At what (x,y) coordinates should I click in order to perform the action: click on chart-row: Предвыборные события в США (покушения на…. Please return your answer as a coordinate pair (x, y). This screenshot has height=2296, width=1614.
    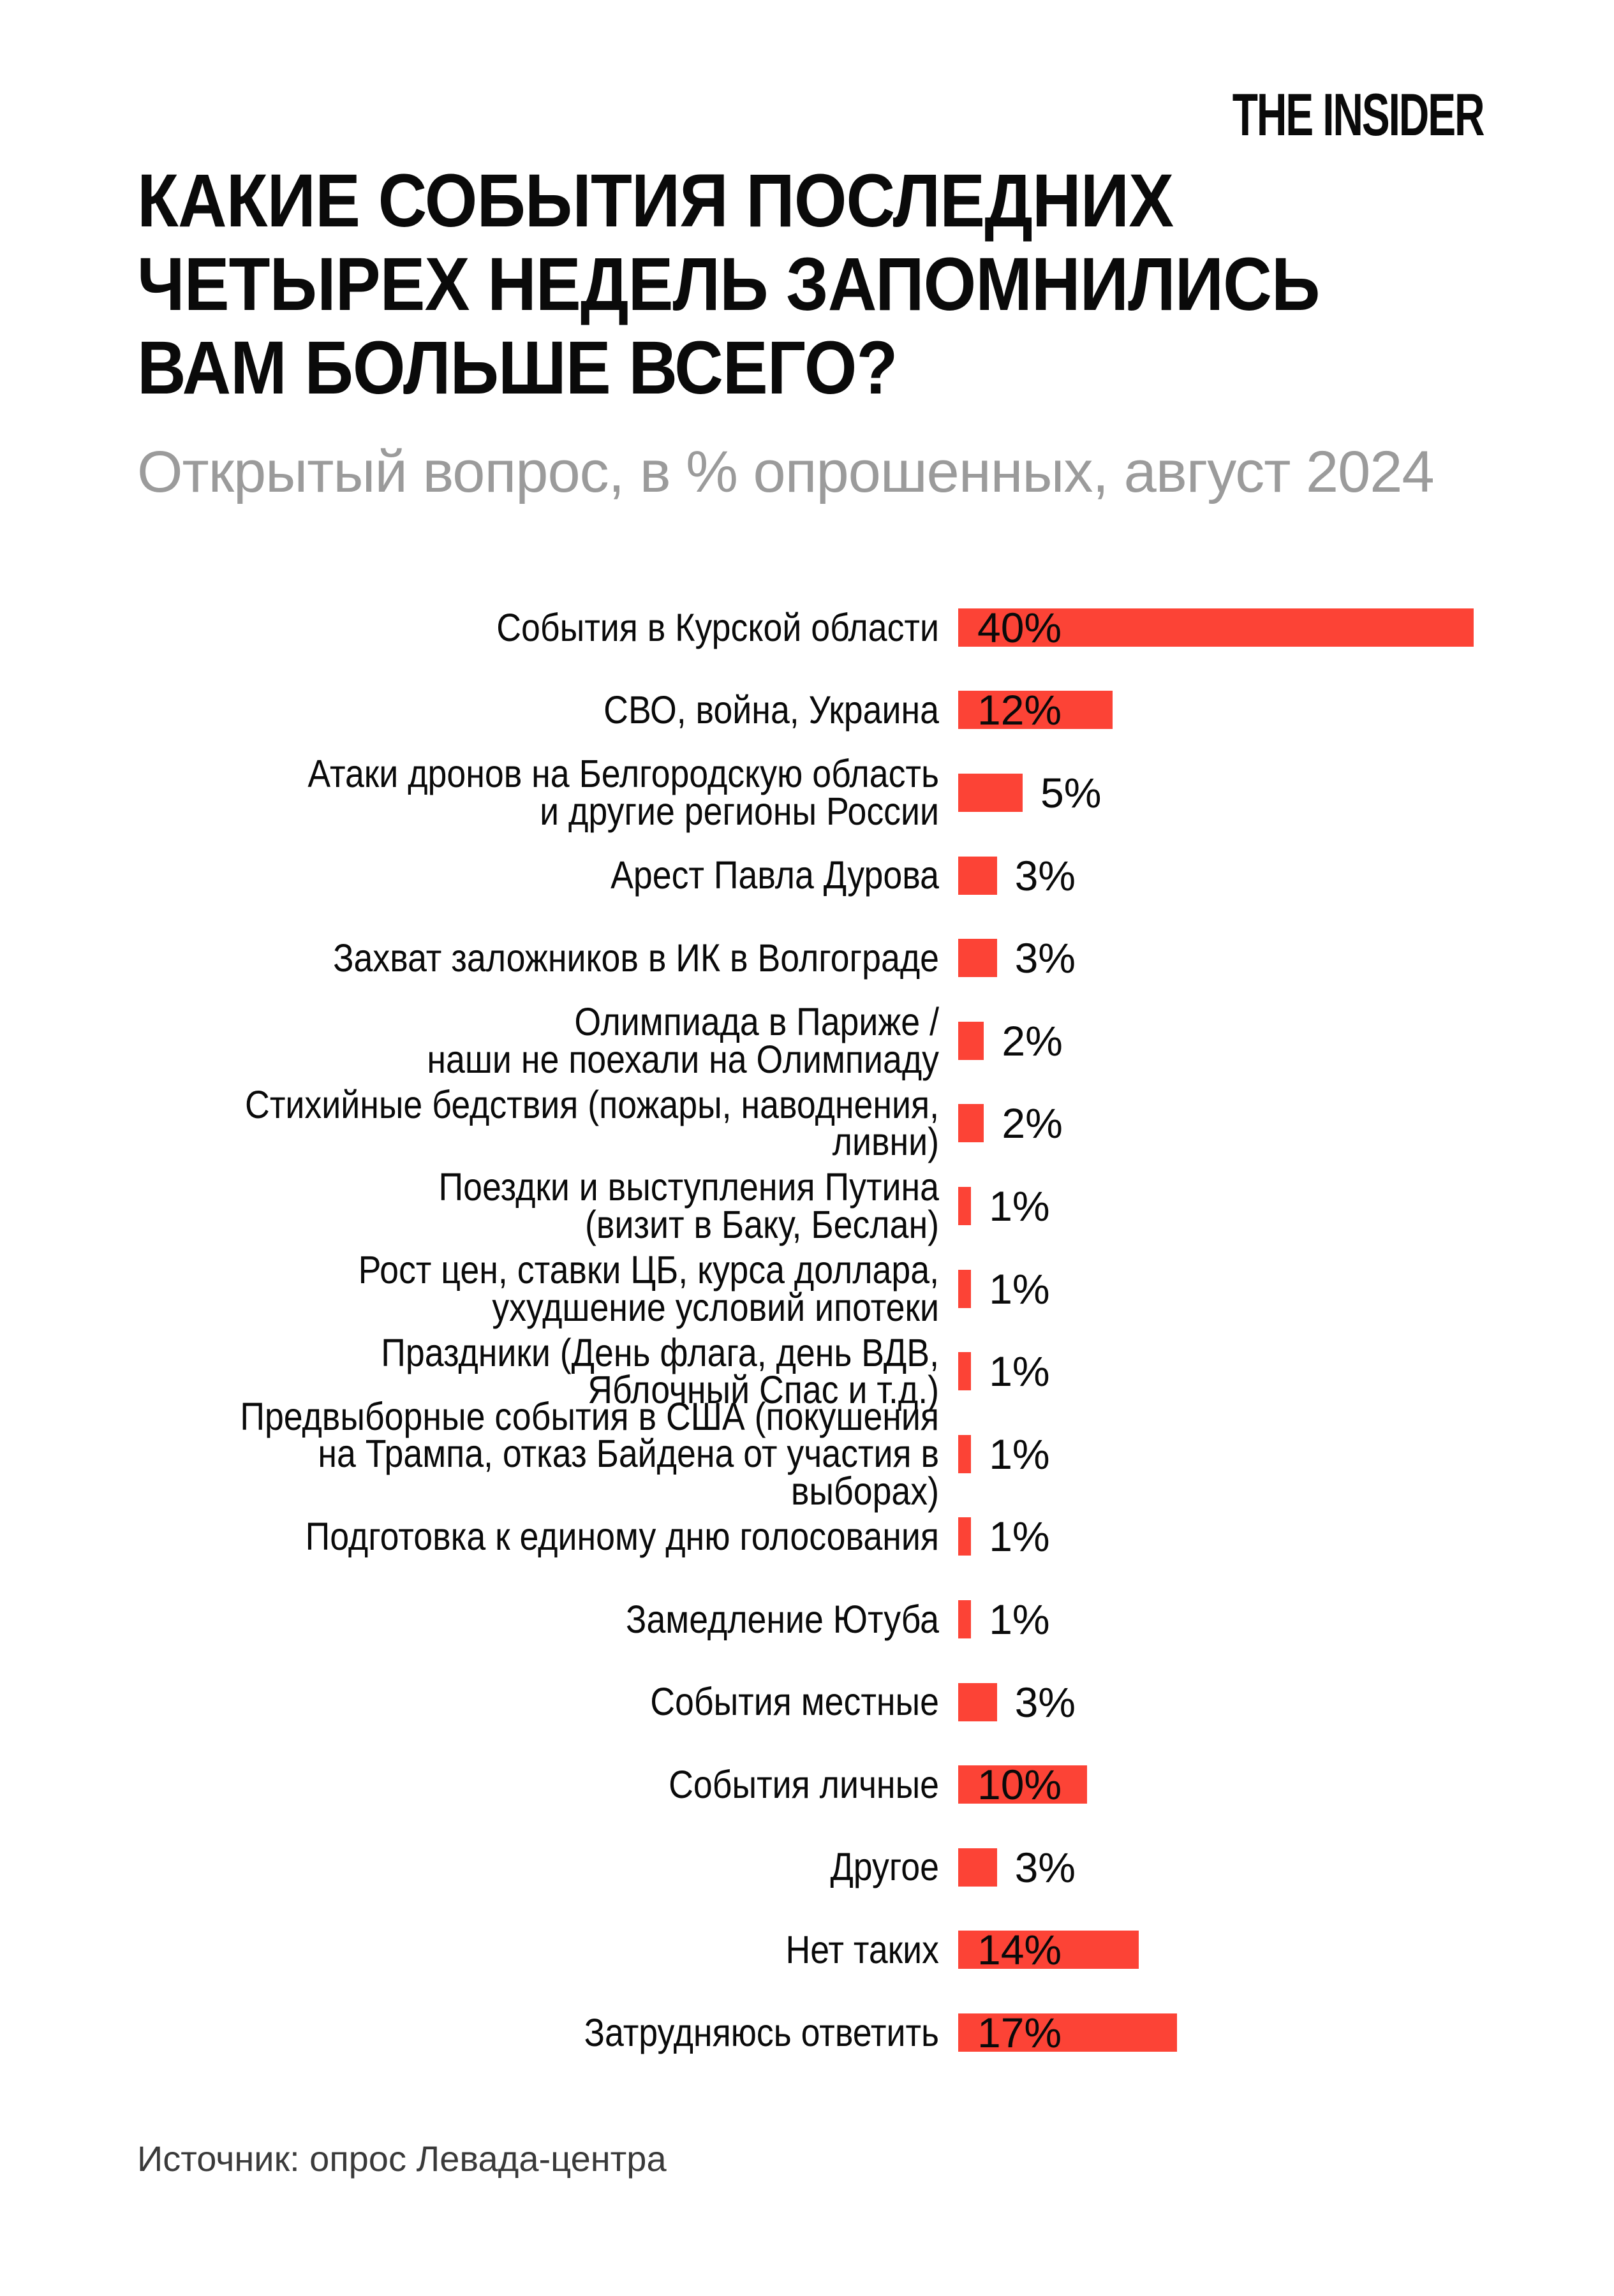
    Looking at the image, I should click on (832, 1453).